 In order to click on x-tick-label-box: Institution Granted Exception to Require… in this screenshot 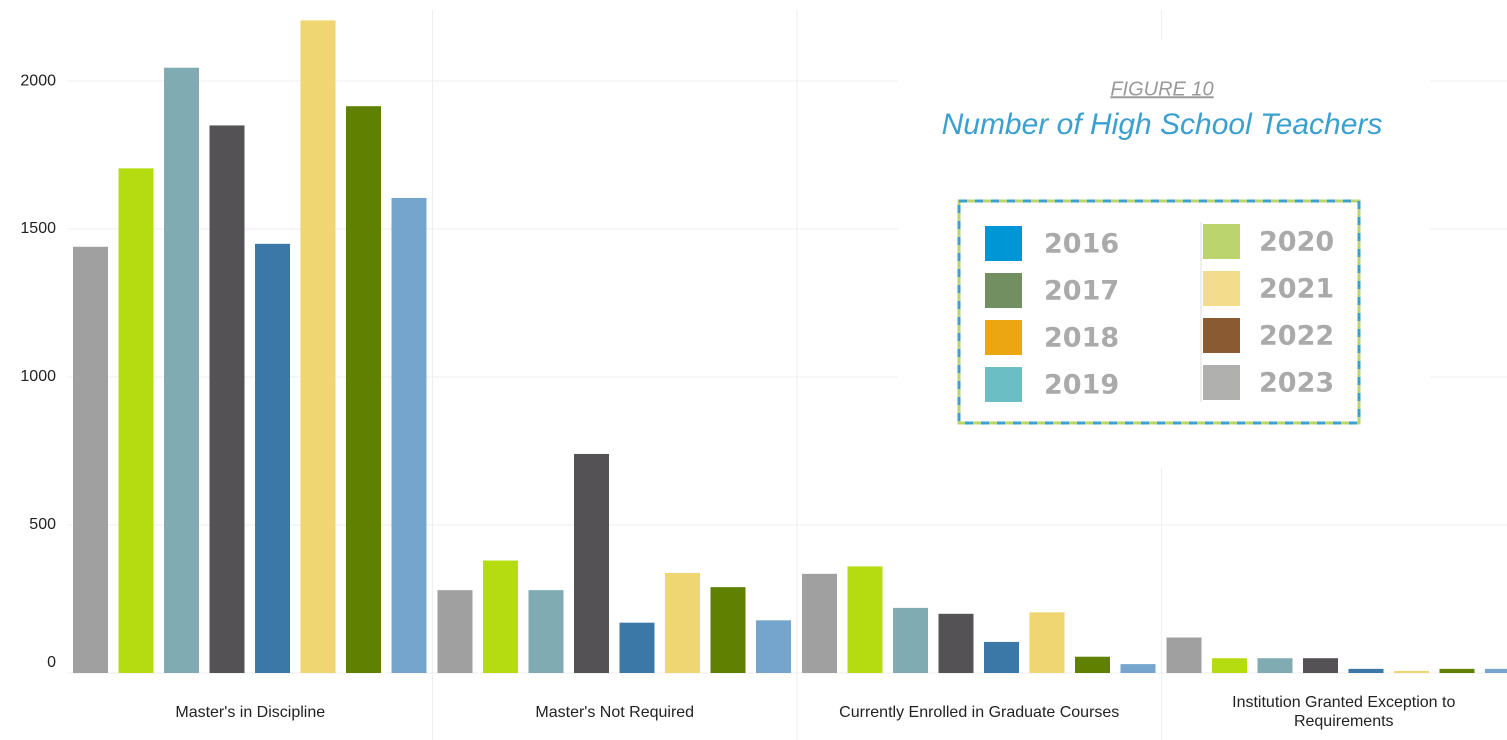, I will do `click(1344, 712)`.